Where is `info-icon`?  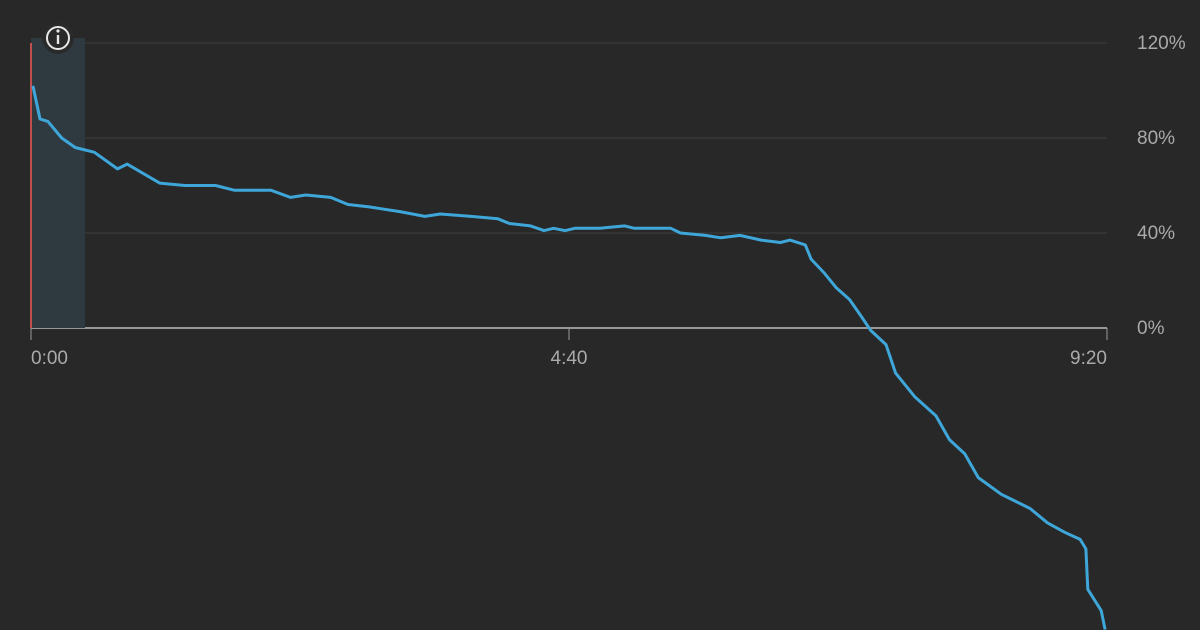 info-icon is located at coordinates (58, 38).